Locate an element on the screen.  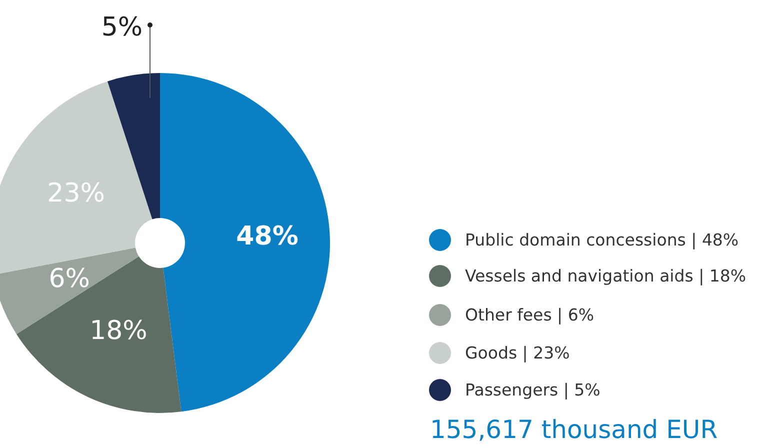
legend-label: Goods | 23% is located at coordinates (517, 353).